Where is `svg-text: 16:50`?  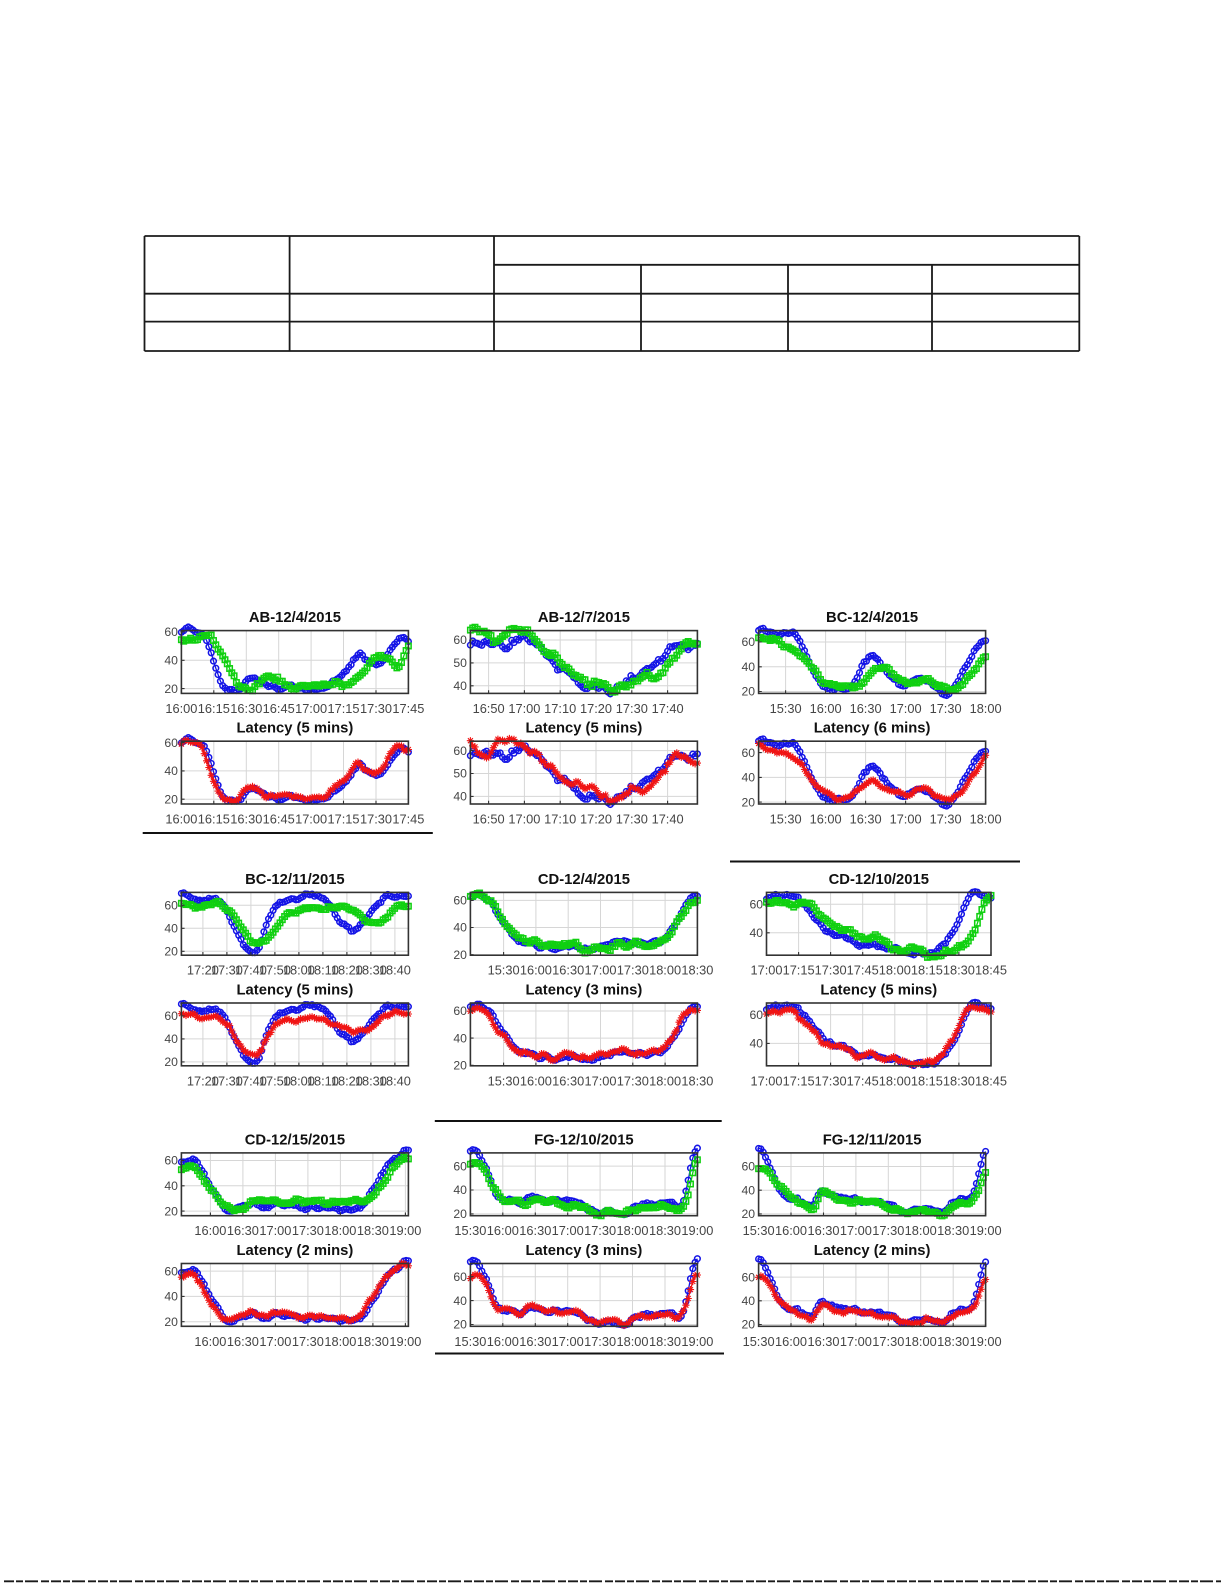
svg-text: 16:50 is located at coordinates (489, 708).